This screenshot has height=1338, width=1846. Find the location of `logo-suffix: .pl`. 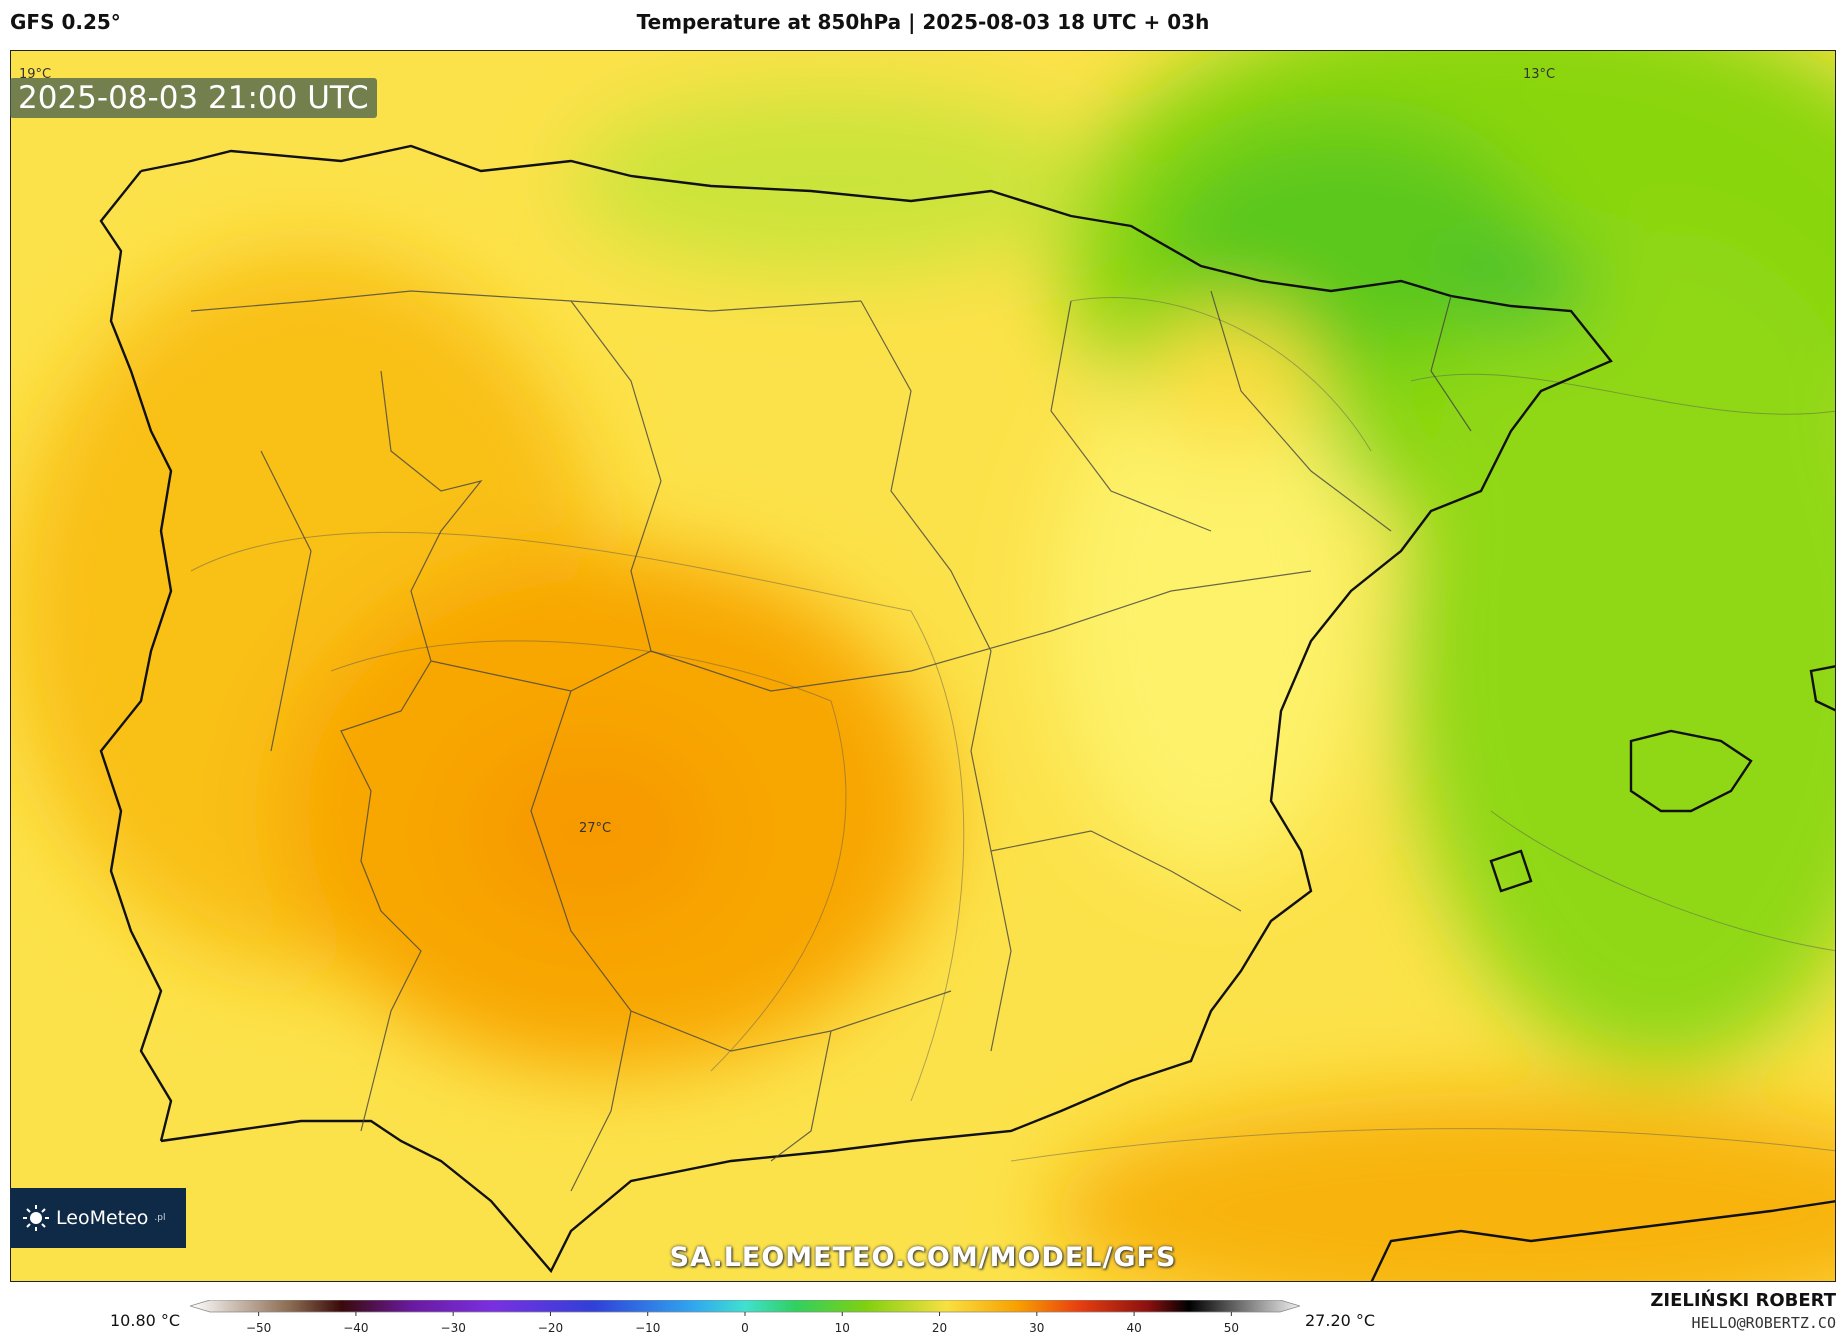

logo-suffix: .pl is located at coordinates (160, 1218).